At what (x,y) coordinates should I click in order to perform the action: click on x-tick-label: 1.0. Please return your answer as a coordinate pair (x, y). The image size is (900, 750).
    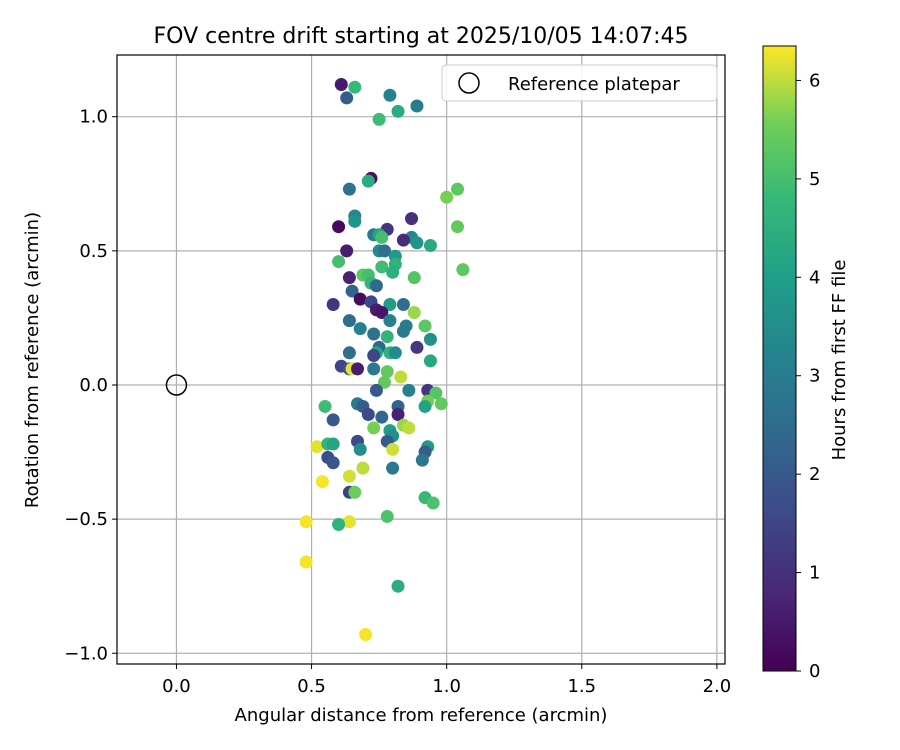
    Looking at the image, I should click on (446, 686).